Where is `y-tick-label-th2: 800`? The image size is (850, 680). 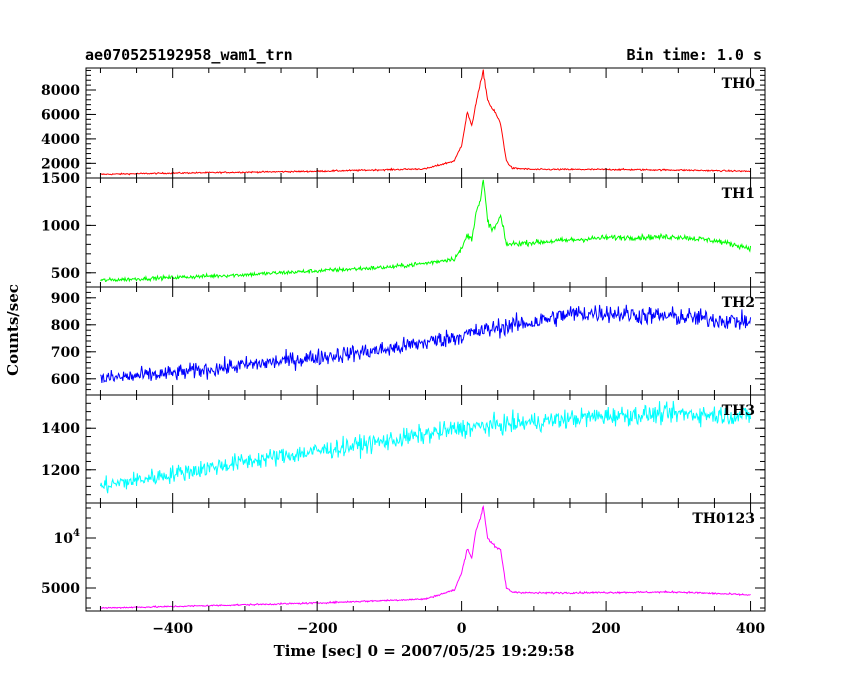 y-tick-label-th2: 800 is located at coordinates (65, 326).